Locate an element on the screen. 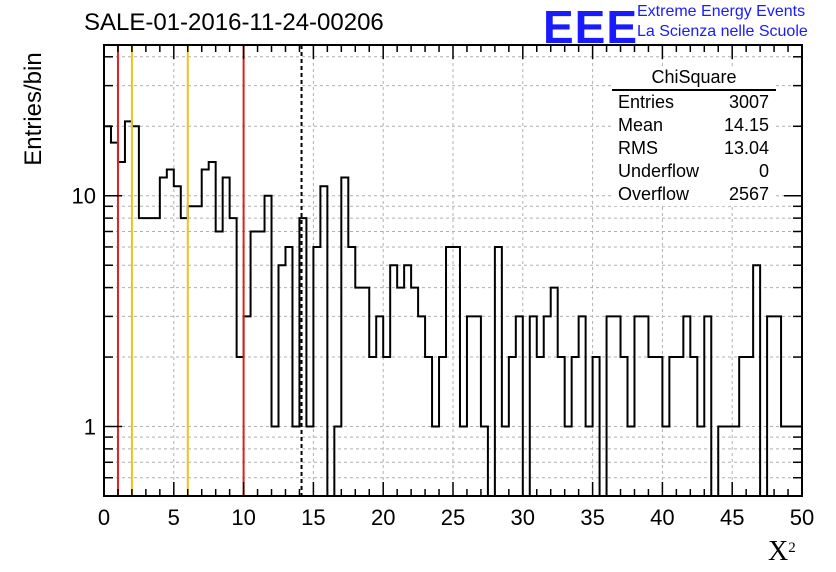  stats-row: Overflow 2567 is located at coordinates (694, 194).